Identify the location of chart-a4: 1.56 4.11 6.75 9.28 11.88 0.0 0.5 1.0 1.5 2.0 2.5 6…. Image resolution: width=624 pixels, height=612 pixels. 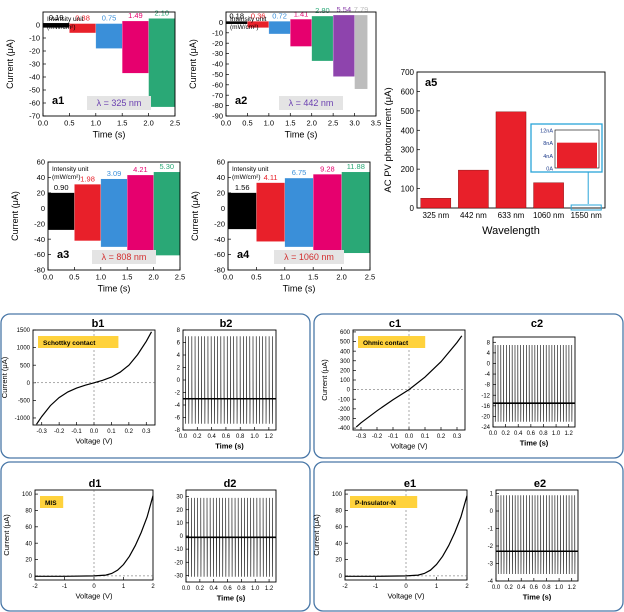
(282, 226).